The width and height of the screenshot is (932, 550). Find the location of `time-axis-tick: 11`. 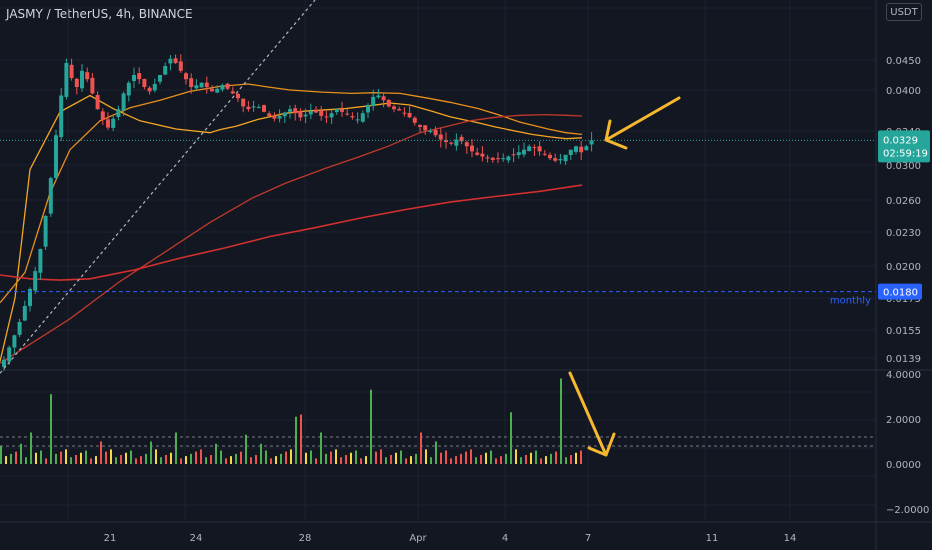

time-axis-tick: 11 is located at coordinates (712, 538).